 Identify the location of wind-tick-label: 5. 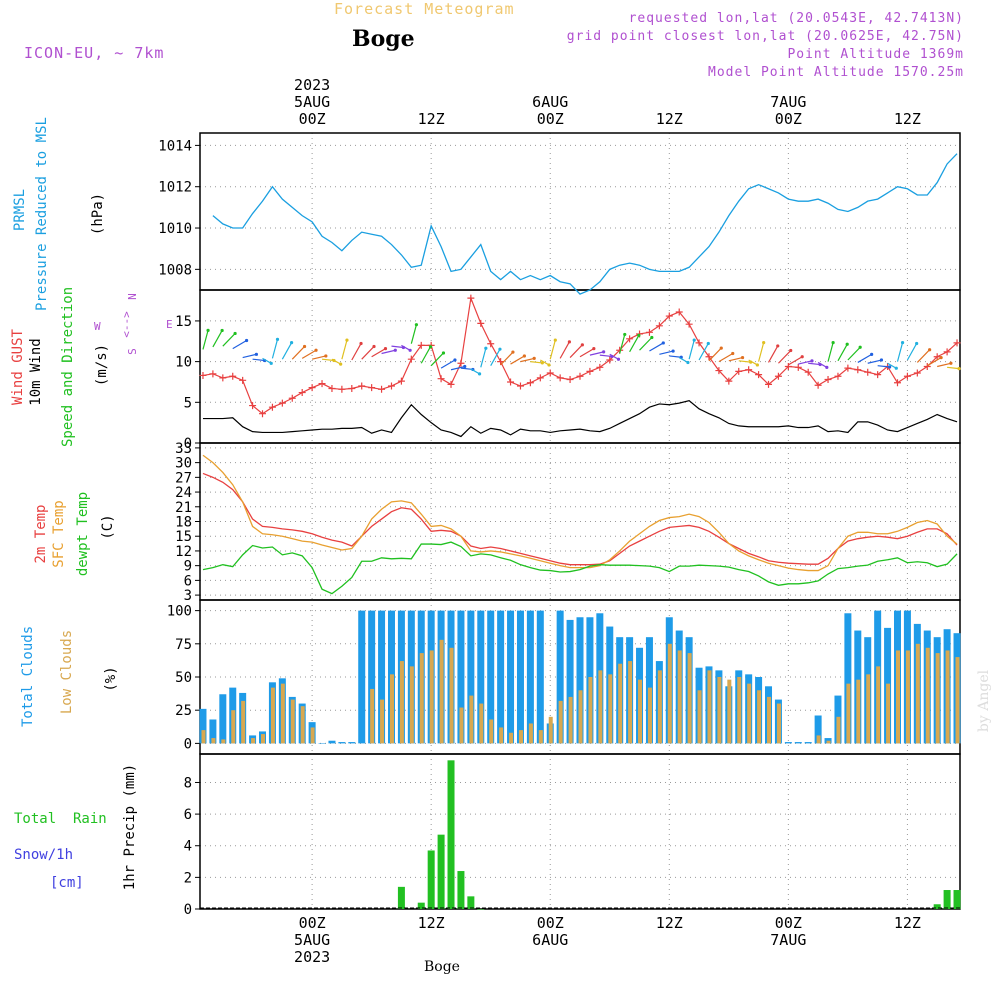
(188, 403).